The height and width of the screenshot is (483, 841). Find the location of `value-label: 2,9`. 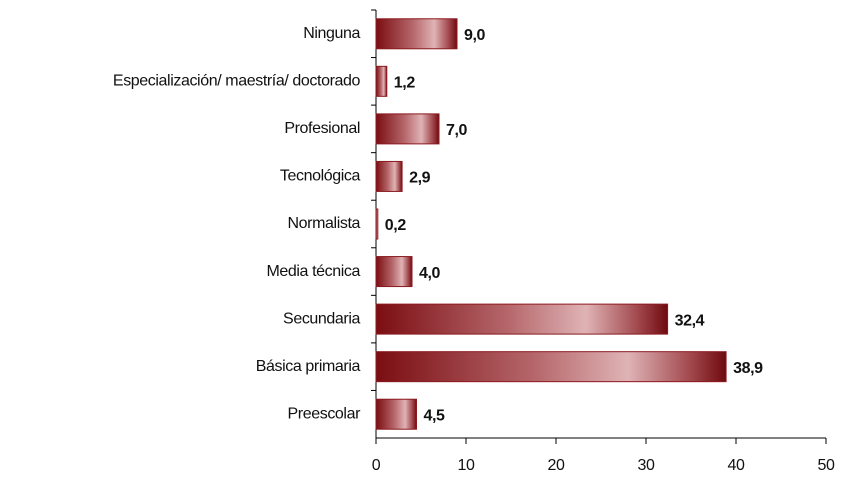

value-label: 2,9 is located at coordinates (420, 178).